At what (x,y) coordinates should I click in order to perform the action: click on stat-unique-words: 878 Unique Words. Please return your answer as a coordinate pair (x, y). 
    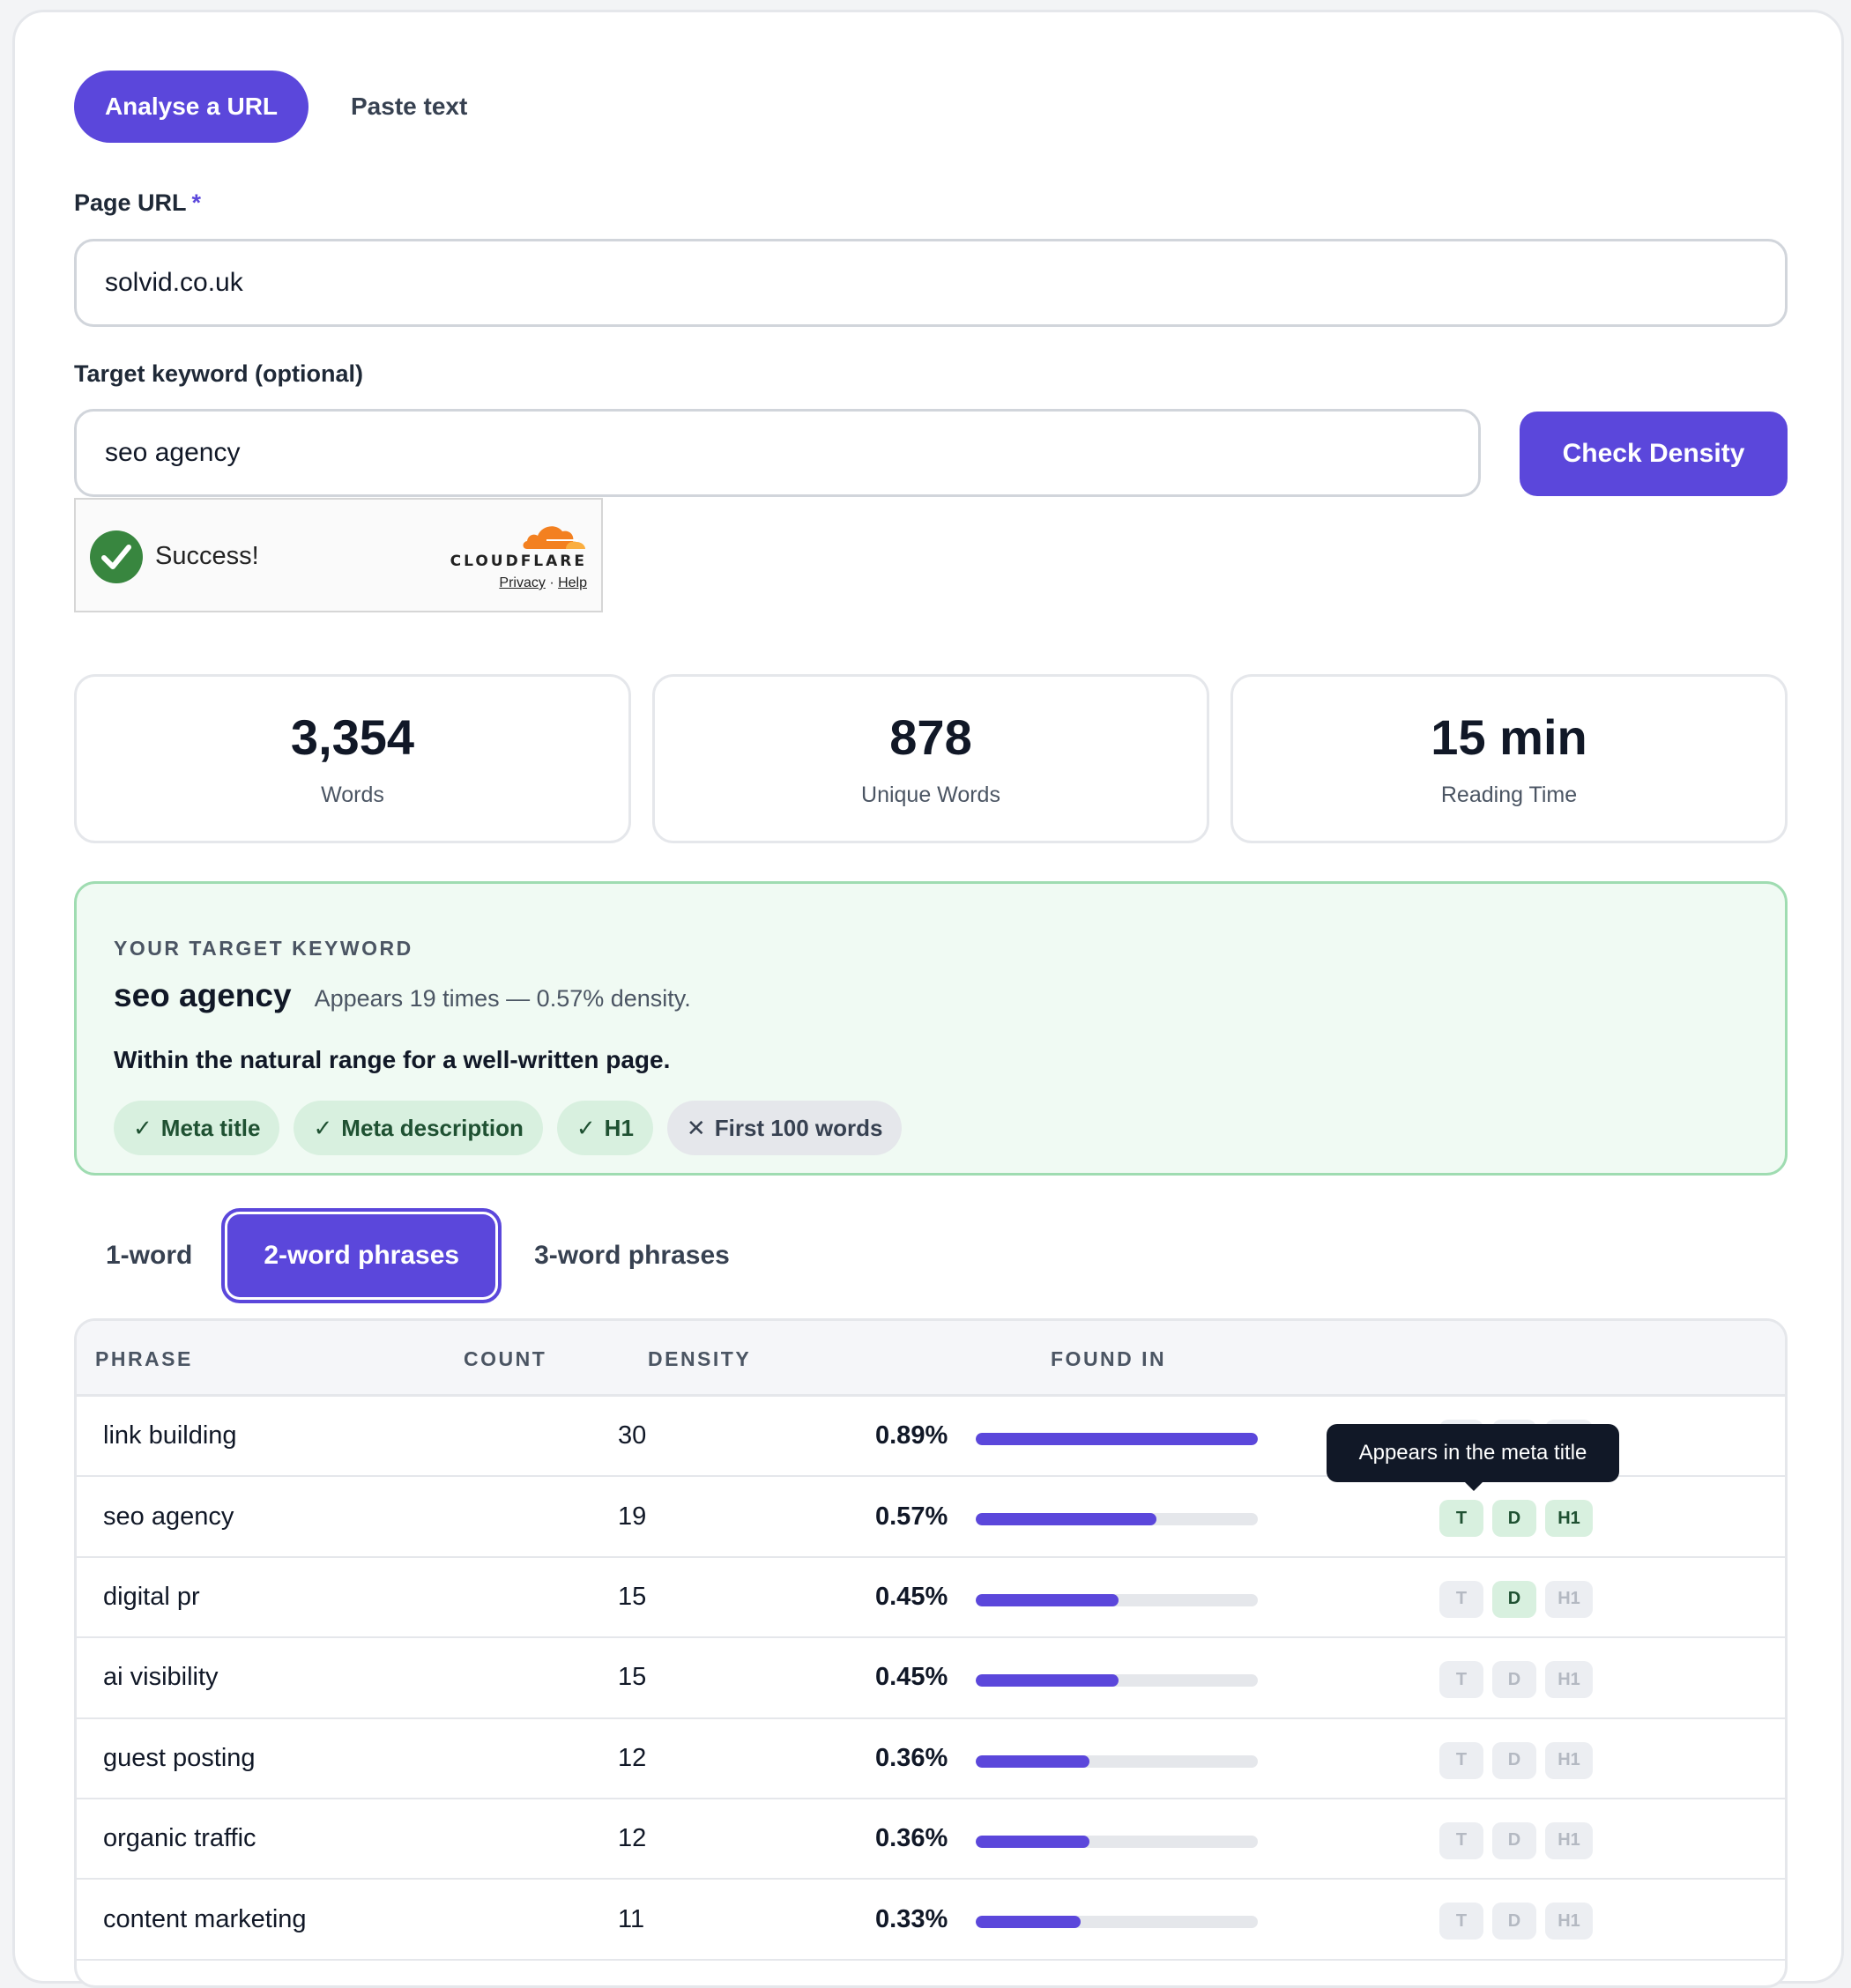
    Looking at the image, I should click on (930, 758).